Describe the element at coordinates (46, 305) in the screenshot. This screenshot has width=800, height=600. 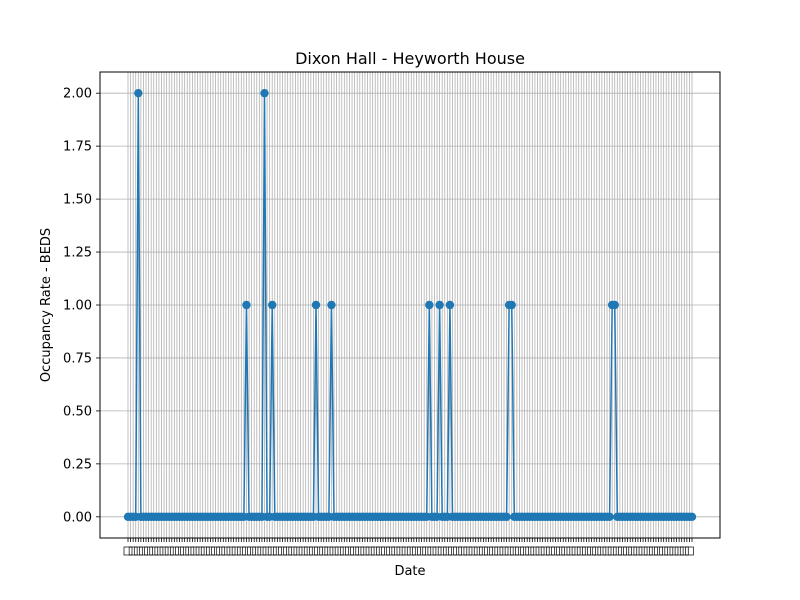
I see `y-axis-label: Occupancy Rate - BEDS` at that location.